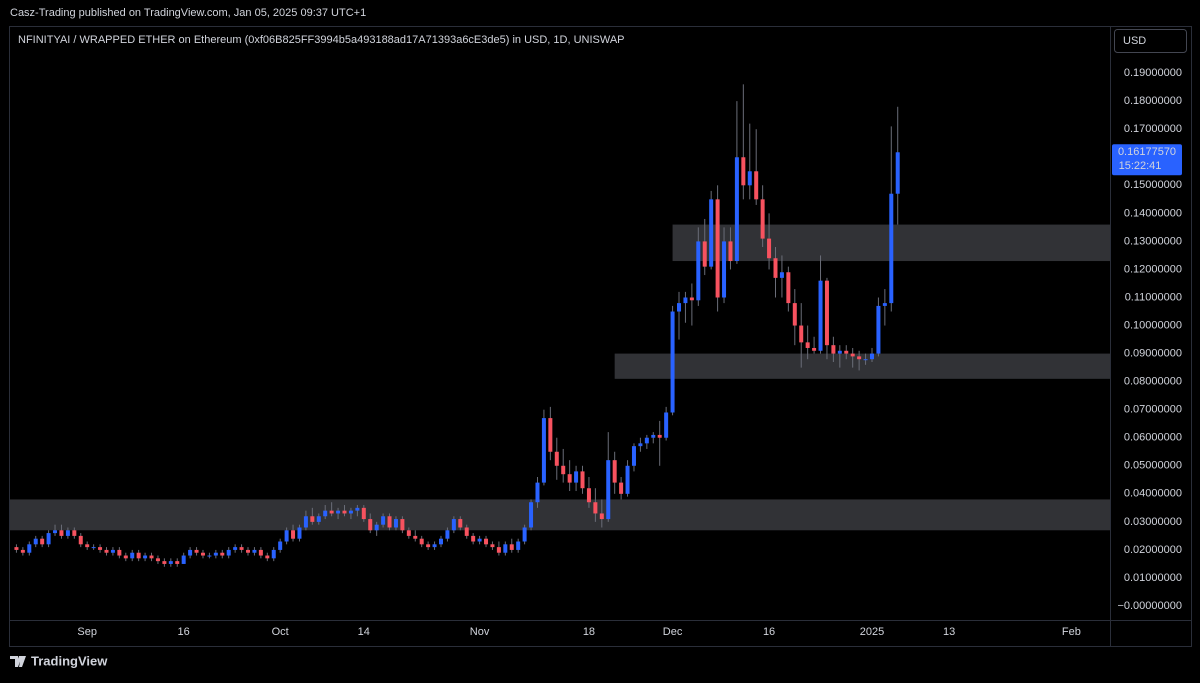  What do you see at coordinates (872, 632) in the screenshot?
I see `x-tick-label: 2025` at bounding box center [872, 632].